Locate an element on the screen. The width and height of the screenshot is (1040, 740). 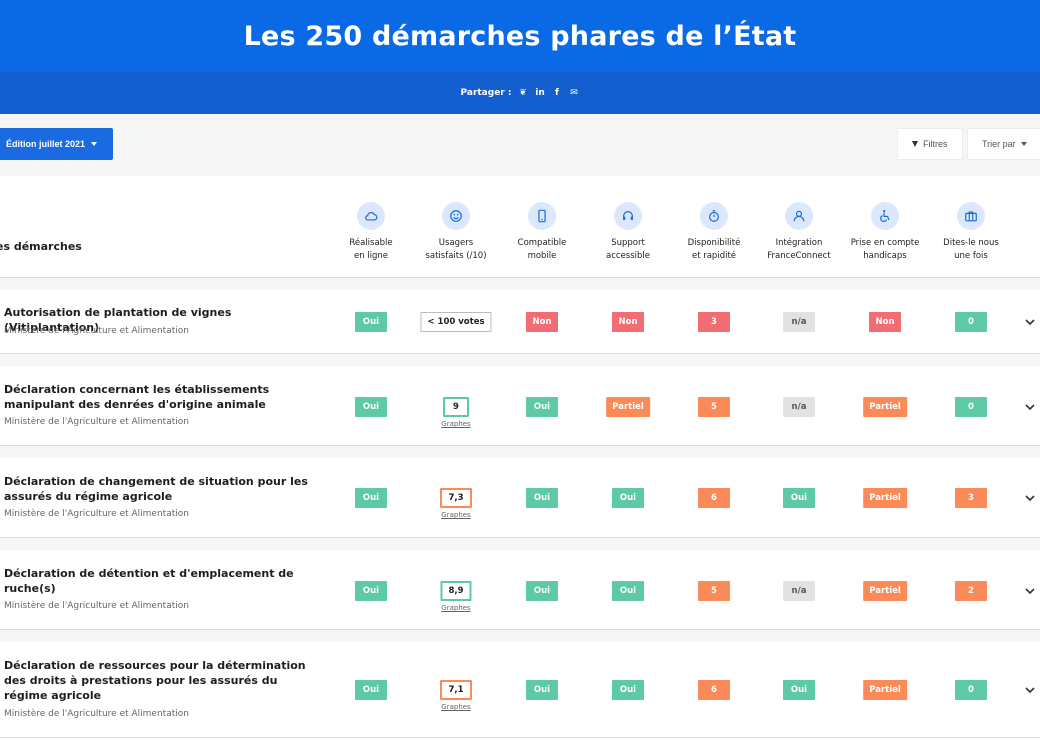
share-label: Partager : is located at coordinates (486, 93).